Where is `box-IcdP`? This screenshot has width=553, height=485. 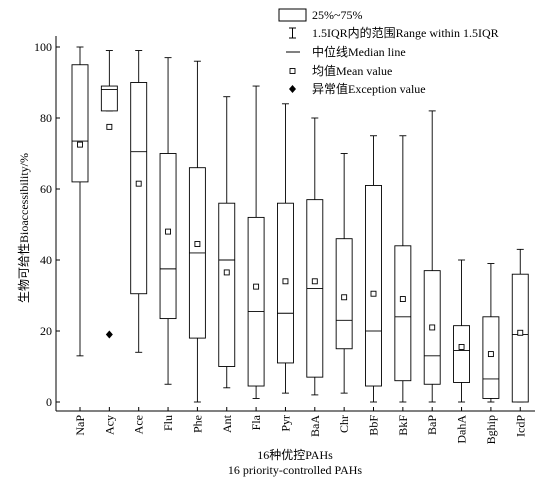
box-IcdP is located at coordinates (520, 325).